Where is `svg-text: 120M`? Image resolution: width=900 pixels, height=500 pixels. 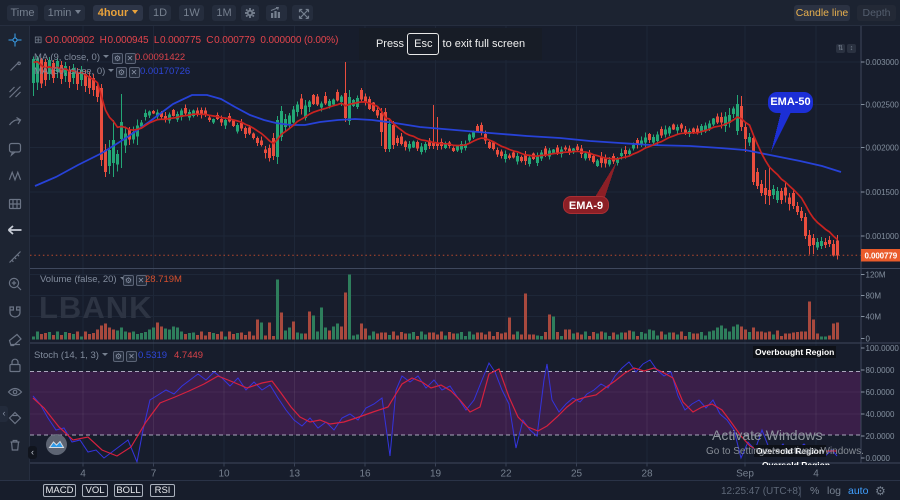 svg-text: 120M is located at coordinates (876, 275).